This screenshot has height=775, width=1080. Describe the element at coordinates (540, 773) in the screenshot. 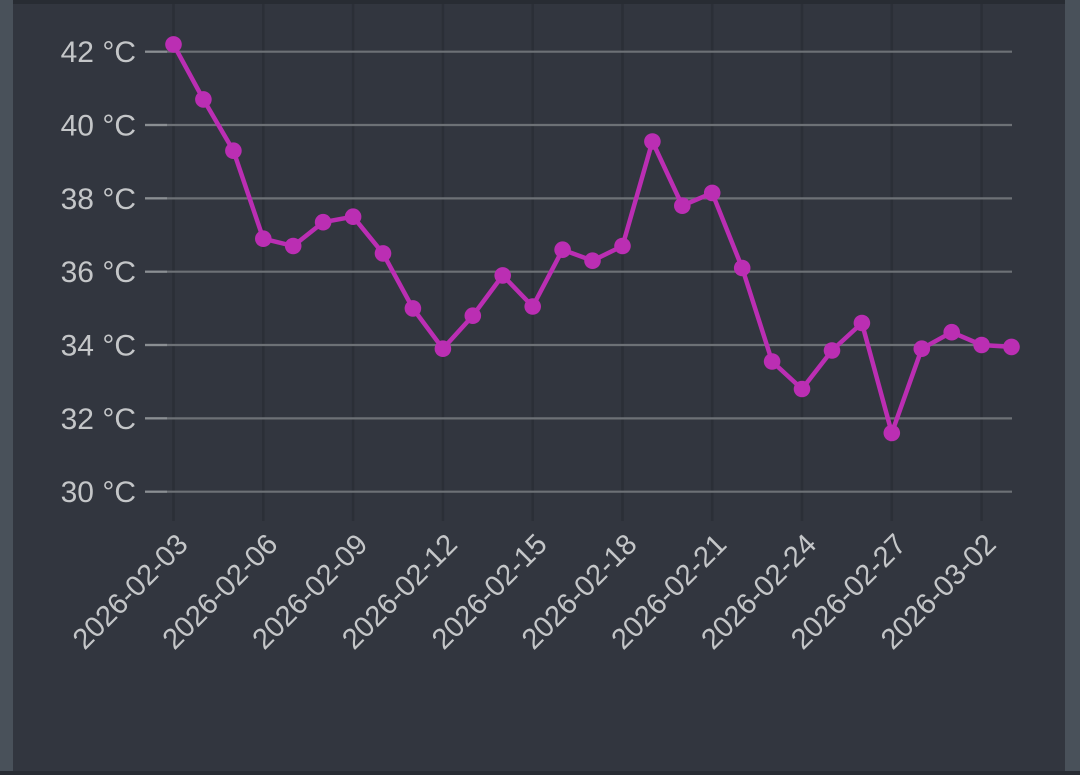

I see `bottom-border-line` at that location.